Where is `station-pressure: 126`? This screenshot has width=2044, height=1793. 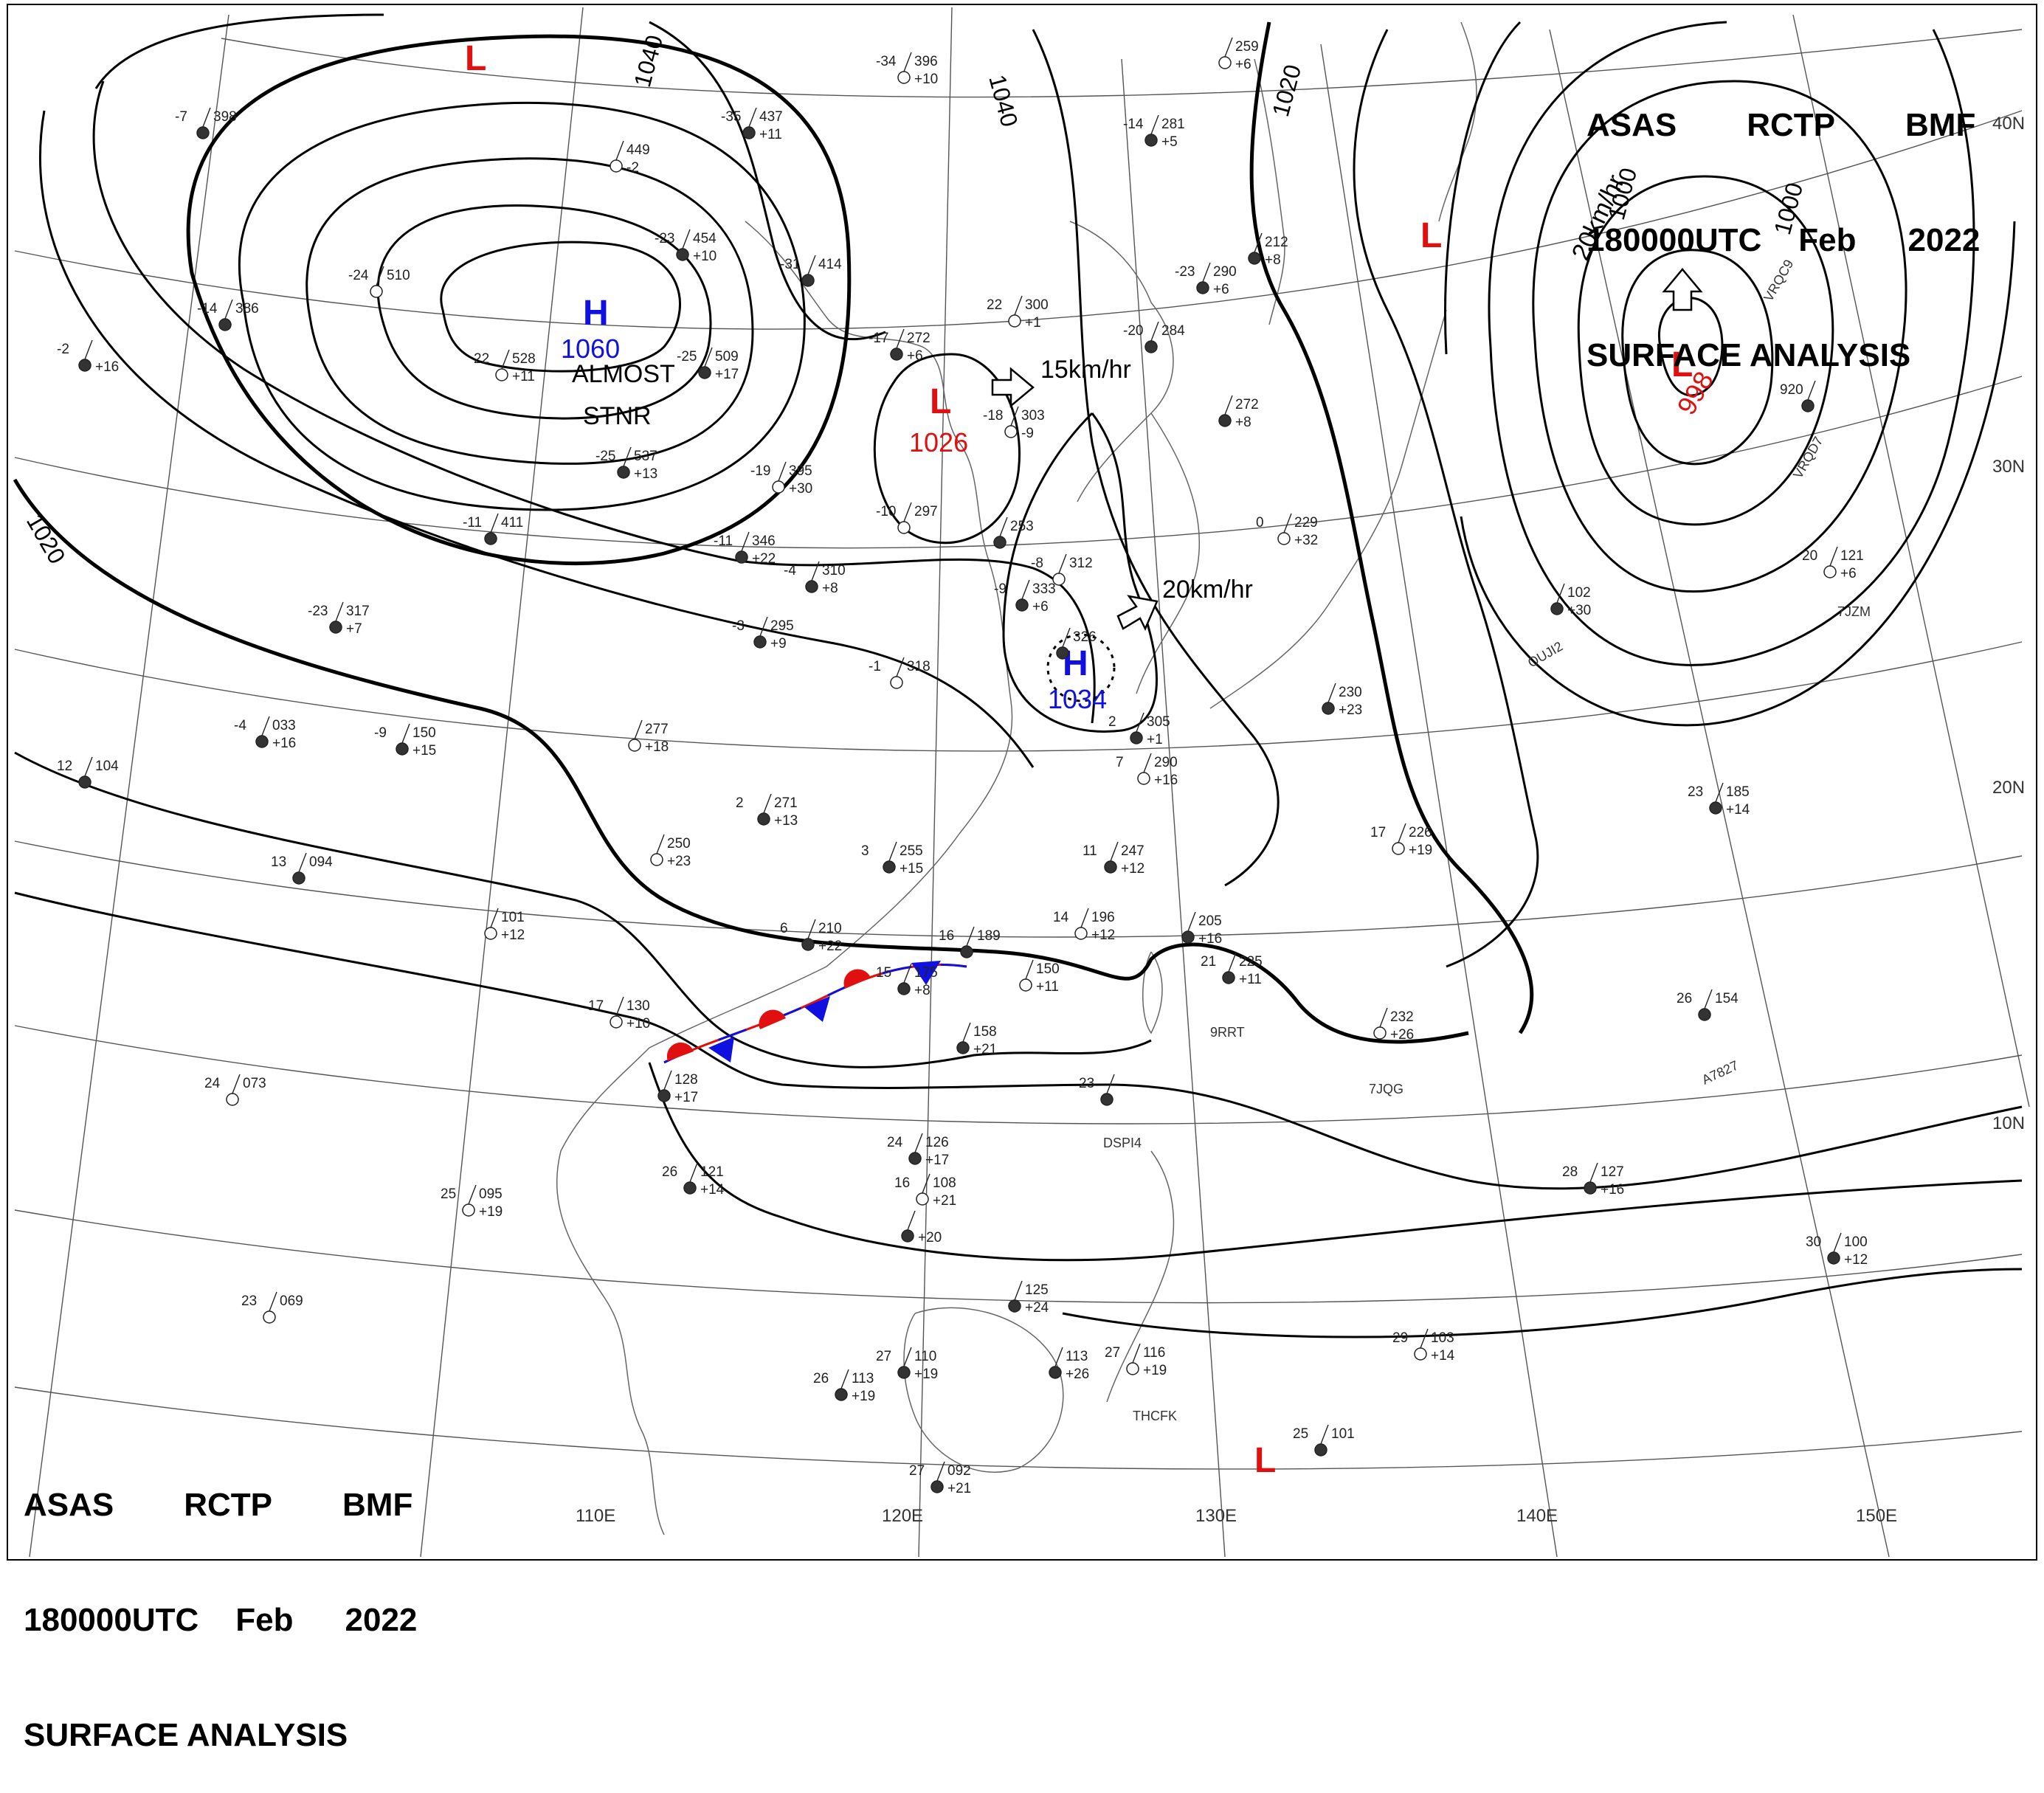 station-pressure: 126 is located at coordinates (937, 1142).